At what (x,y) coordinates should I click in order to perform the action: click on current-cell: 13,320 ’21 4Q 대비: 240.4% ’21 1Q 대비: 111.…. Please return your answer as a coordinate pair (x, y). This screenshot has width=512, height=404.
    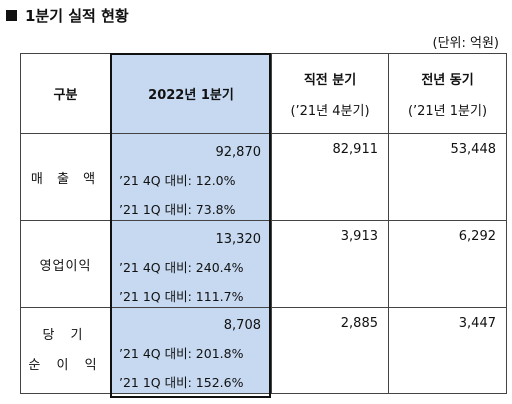
    Looking at the image, I should click on (191, 264).